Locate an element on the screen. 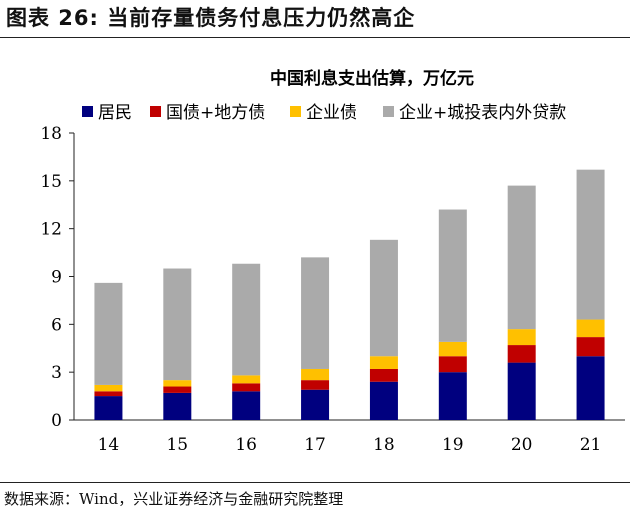 The height and width of the screenshot is (513, 638). y-tick-label: 15 is located at coordinates (51, 182).